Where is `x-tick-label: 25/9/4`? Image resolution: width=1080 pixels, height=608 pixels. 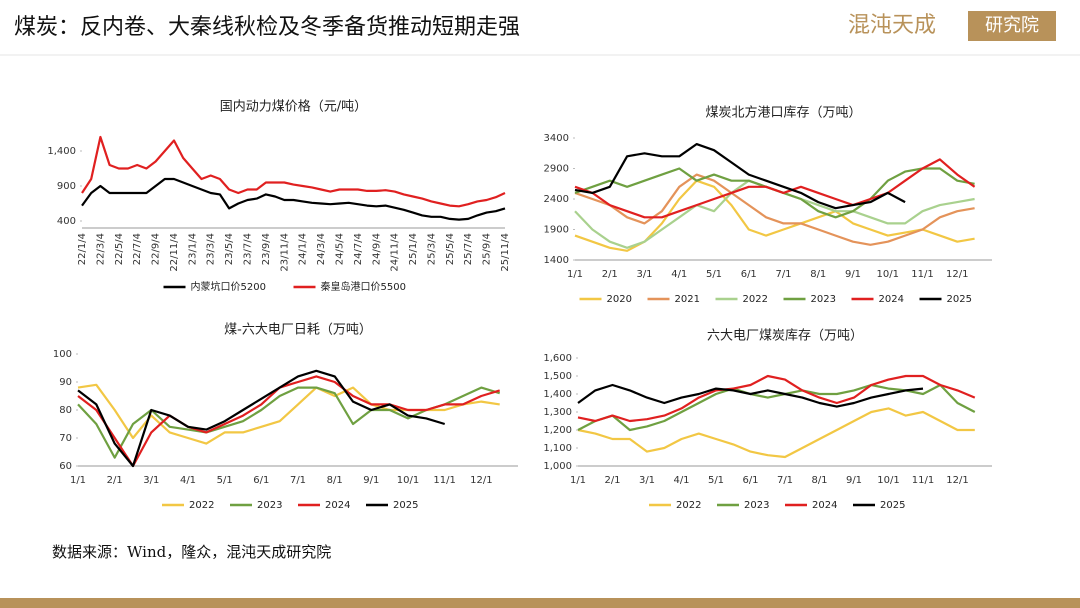 x-tick-label: 25/9/4 is located at coordinates (487, 249).